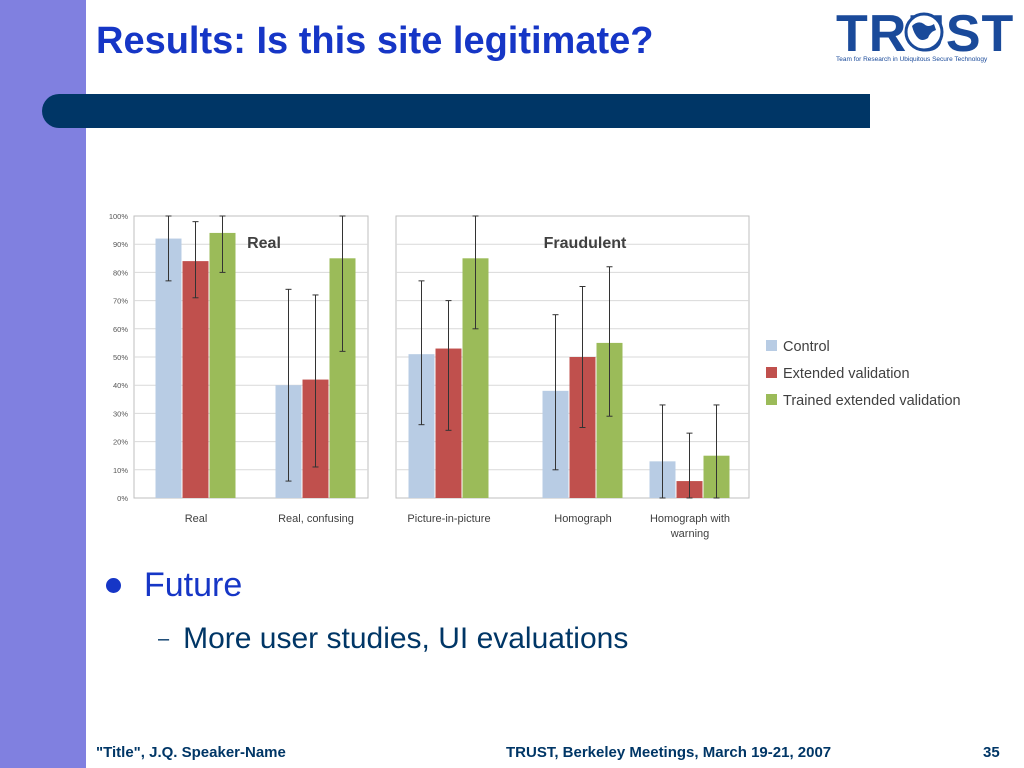 The height and width of the screenshot is (768, 1024). Describe the element at coordinates (872, 401) in the screenshot. I see `legend-label: Trained extended validation` at that location.